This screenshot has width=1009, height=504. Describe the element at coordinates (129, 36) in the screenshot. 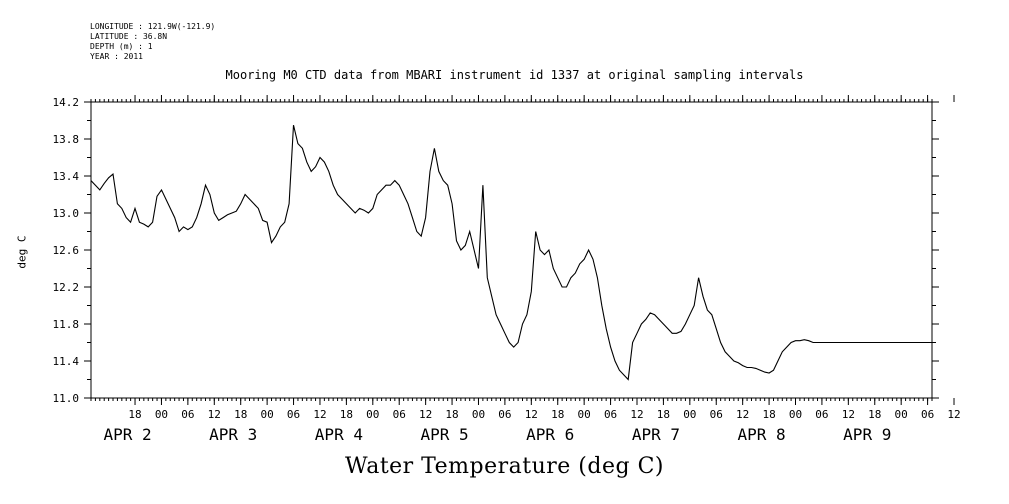

I see `latitude-text: LATITUDE : 36.8N` at that location.